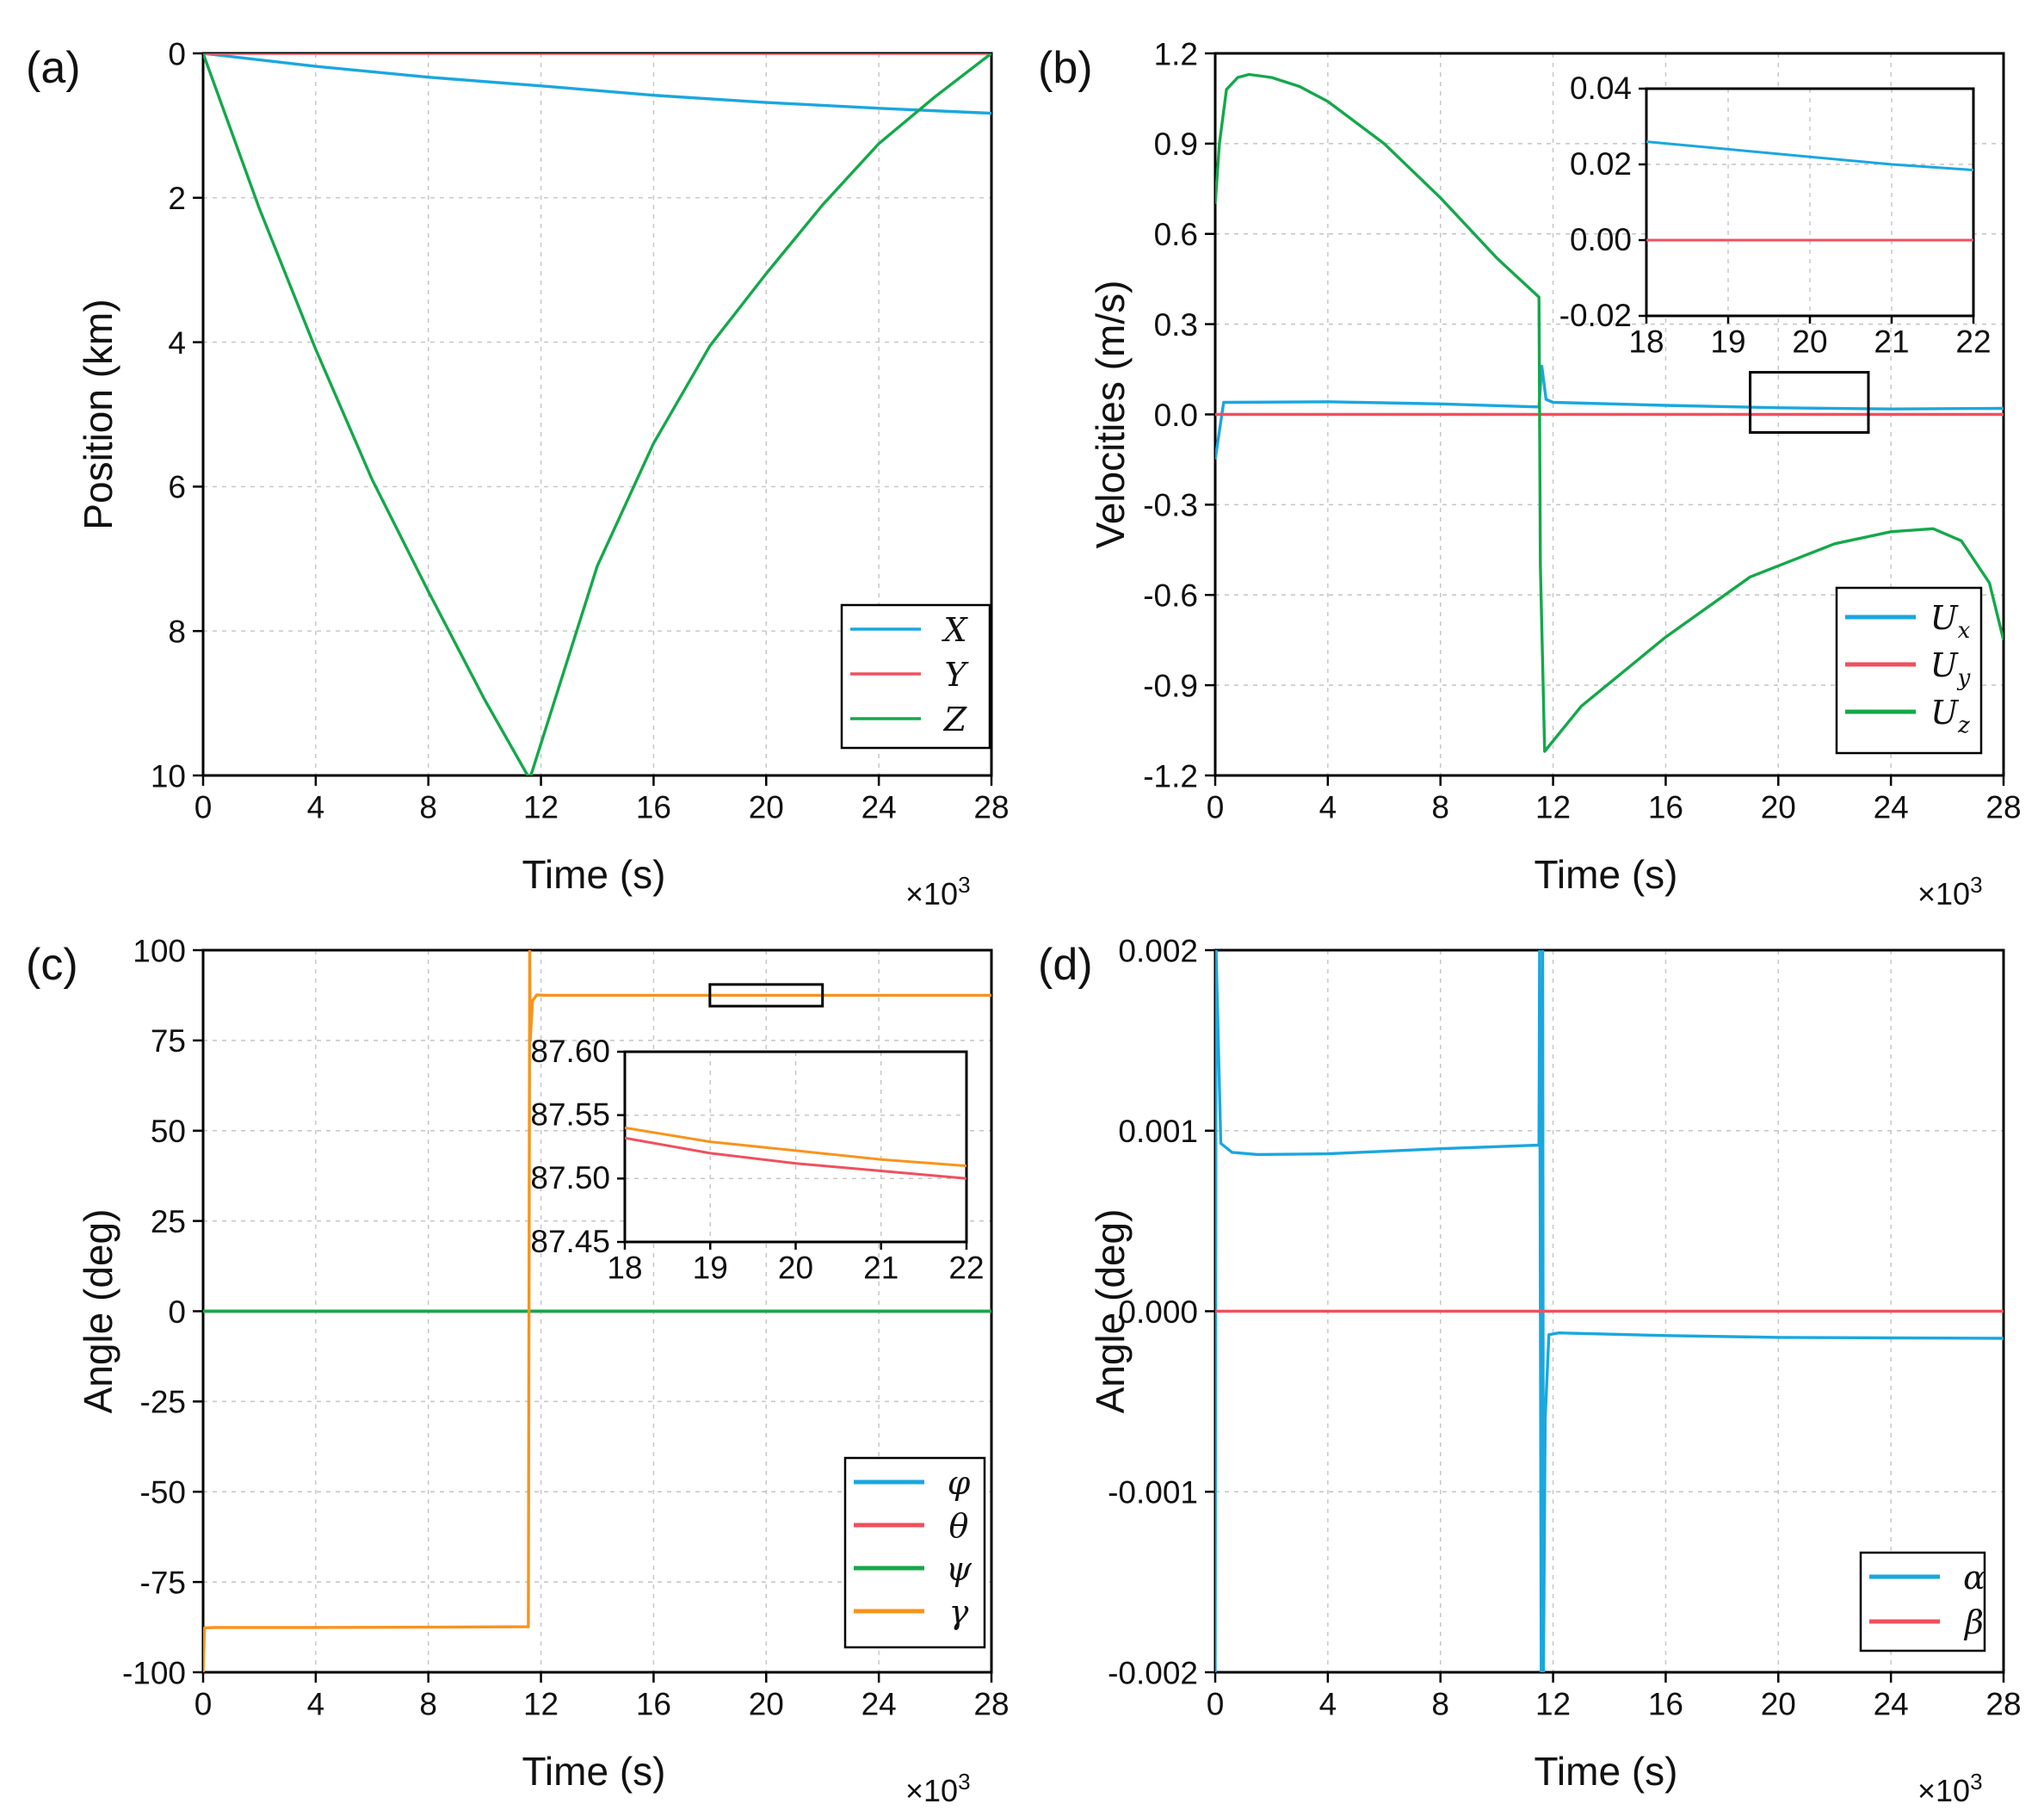 The width and height of the screenshot is (2044, 1816). I want to click on panel-d-xtick-label: 4, so click(1328, 1704).